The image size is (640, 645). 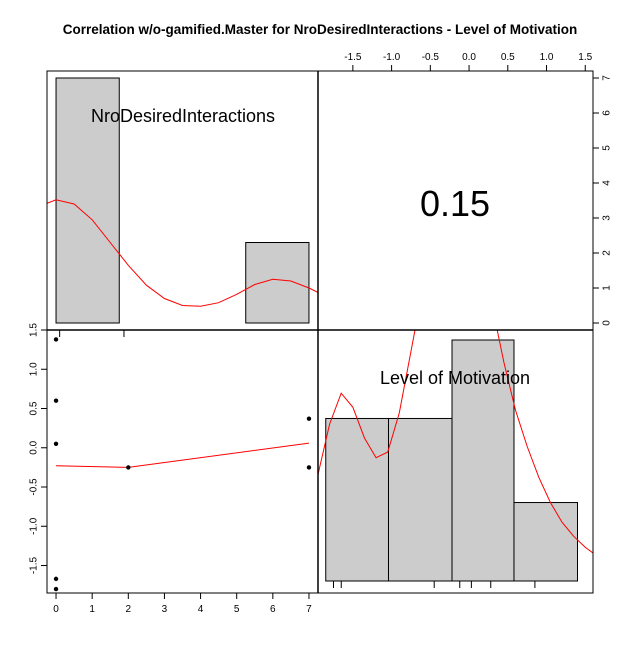 What do you see at coordinates (56, 609) in the screenshot?
I see `x-tick-label: 0` at bounding box center [56, 609].